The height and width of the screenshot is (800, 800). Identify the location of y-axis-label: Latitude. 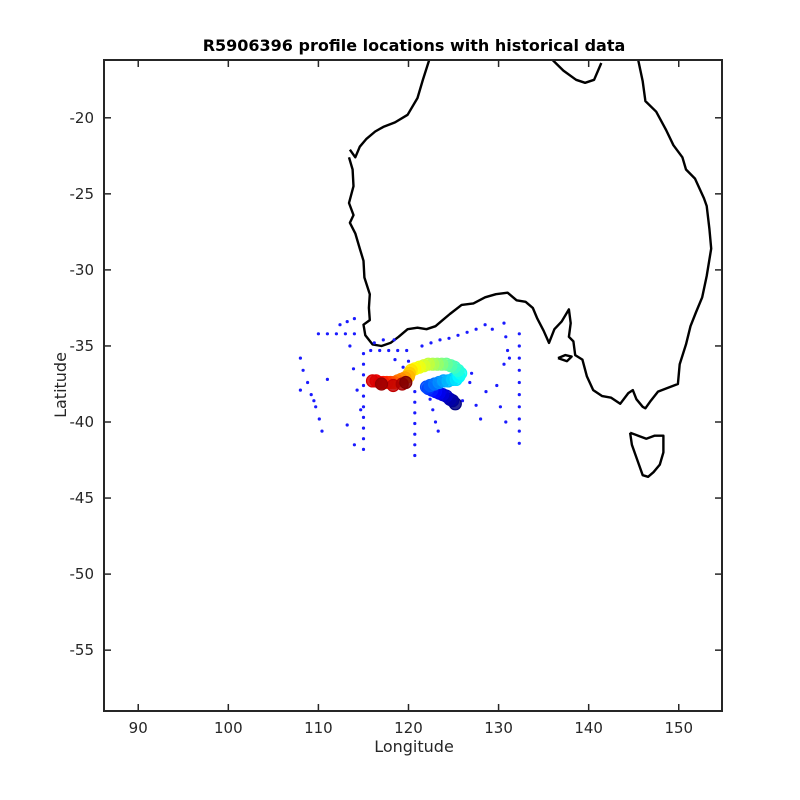
(60, 385).